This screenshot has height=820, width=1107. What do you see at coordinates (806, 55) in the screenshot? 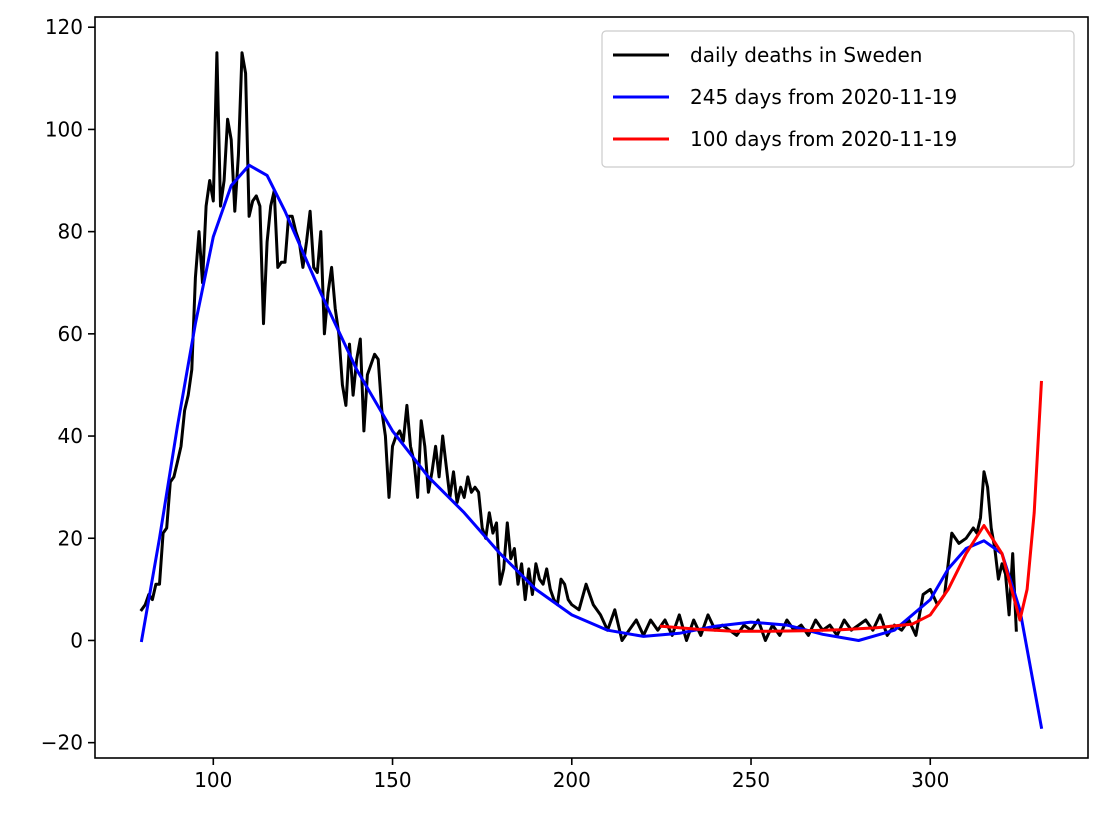
I see `legend-label: daily deaths in Sweden` at bounding box center [806, 55].